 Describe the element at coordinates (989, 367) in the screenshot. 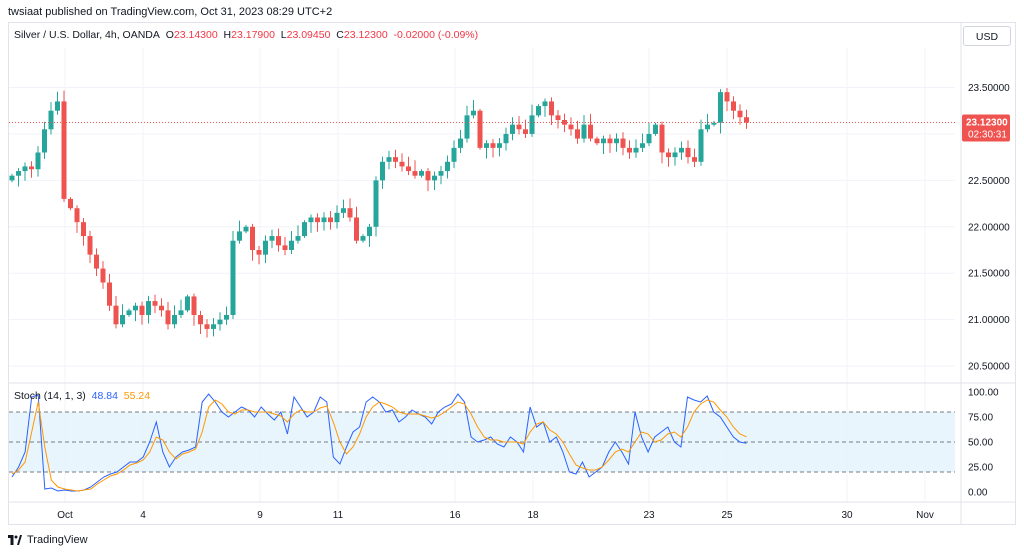

I see `price-tick-label: 20.50000` at that location.